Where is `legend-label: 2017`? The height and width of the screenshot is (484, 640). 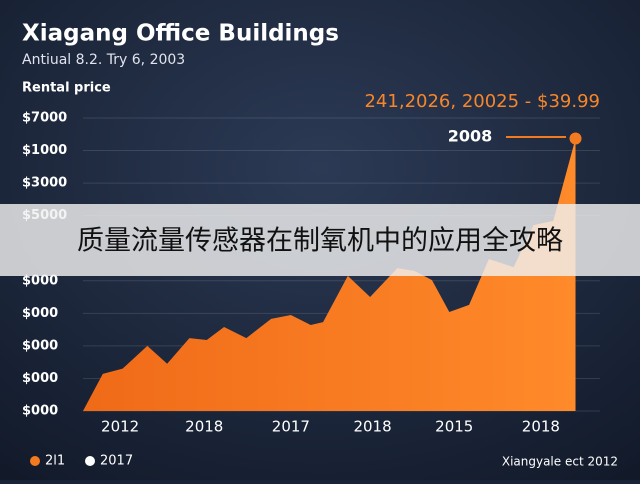 legend-label: 2017 is located at coordinates (116, 461).